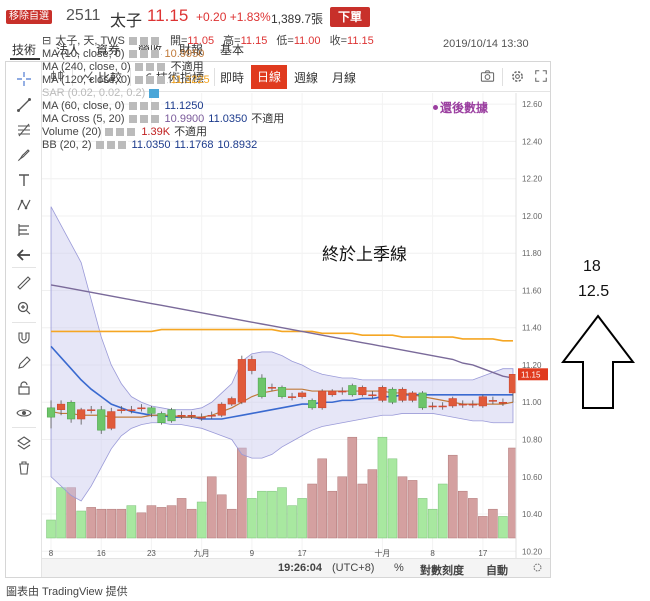 The width and height of the screenshot is (650, 601). I want to click on tab-margin: 資券, so click(108, 50).